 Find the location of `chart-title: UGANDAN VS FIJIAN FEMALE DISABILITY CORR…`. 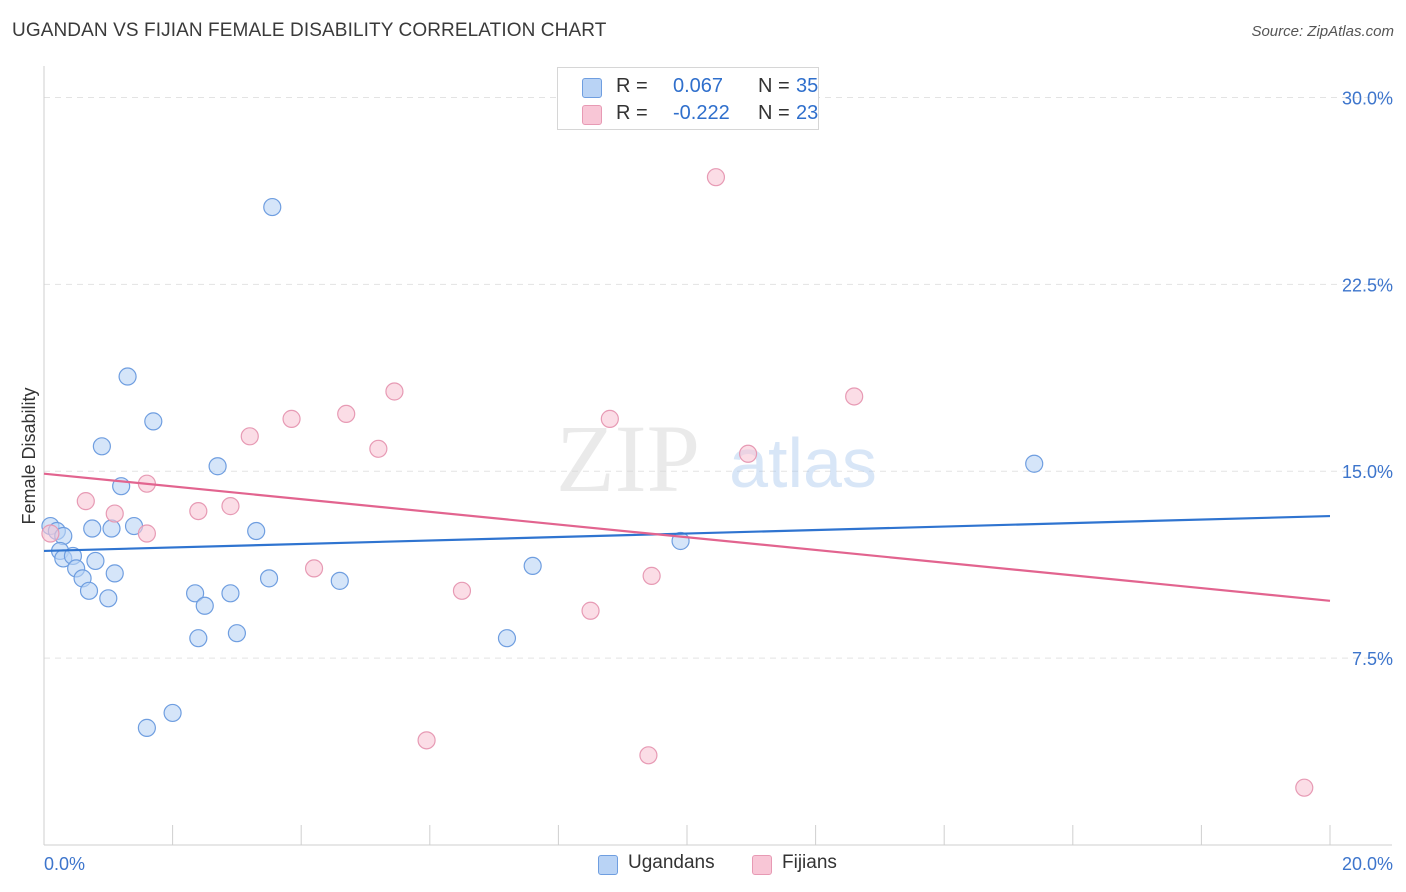

chart-title: UGANDAN VS FIJIAN FEMALE DISABILITY CORR… is located at coordinates (309, 30).